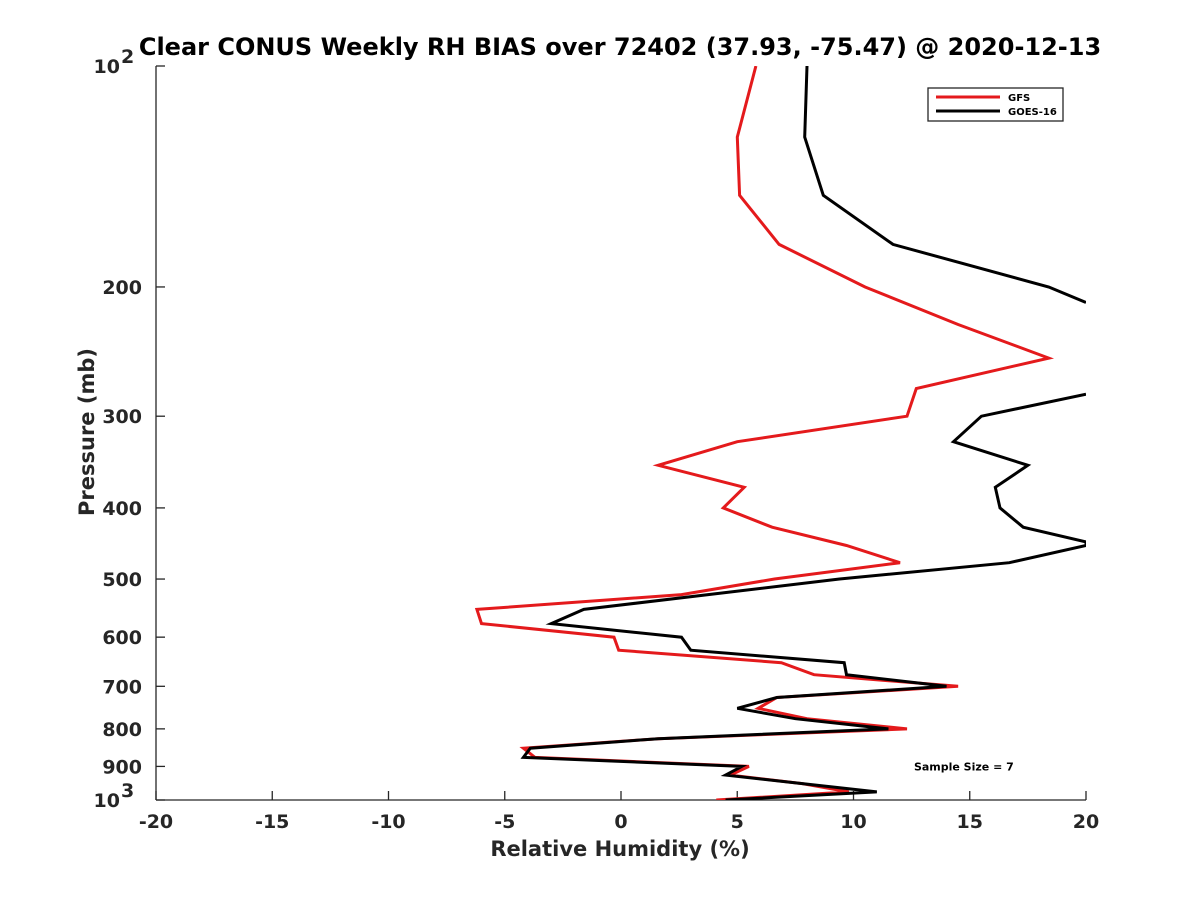 This screenshot has height=900, width=1200. Describe the element at coordinates (122, 767) in the screenshot. I see `y-tick-label: 900` at that location.